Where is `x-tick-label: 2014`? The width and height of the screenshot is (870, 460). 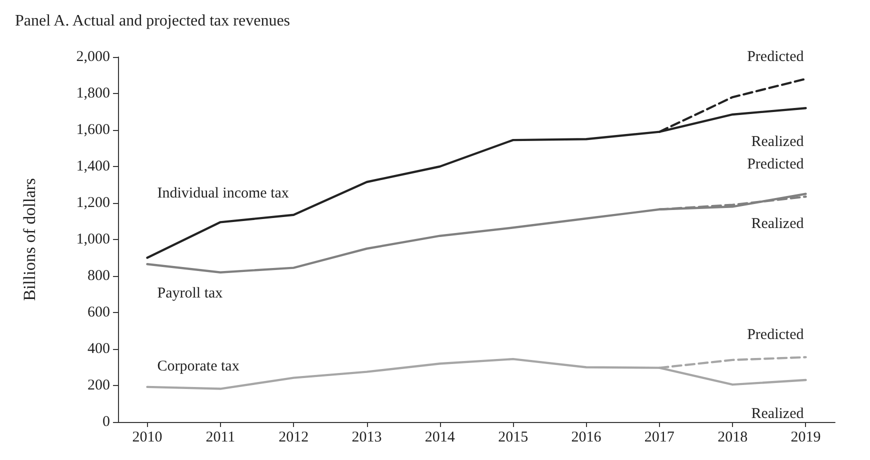
x-tick-label: 2014 is located at coordinates (440, 438).